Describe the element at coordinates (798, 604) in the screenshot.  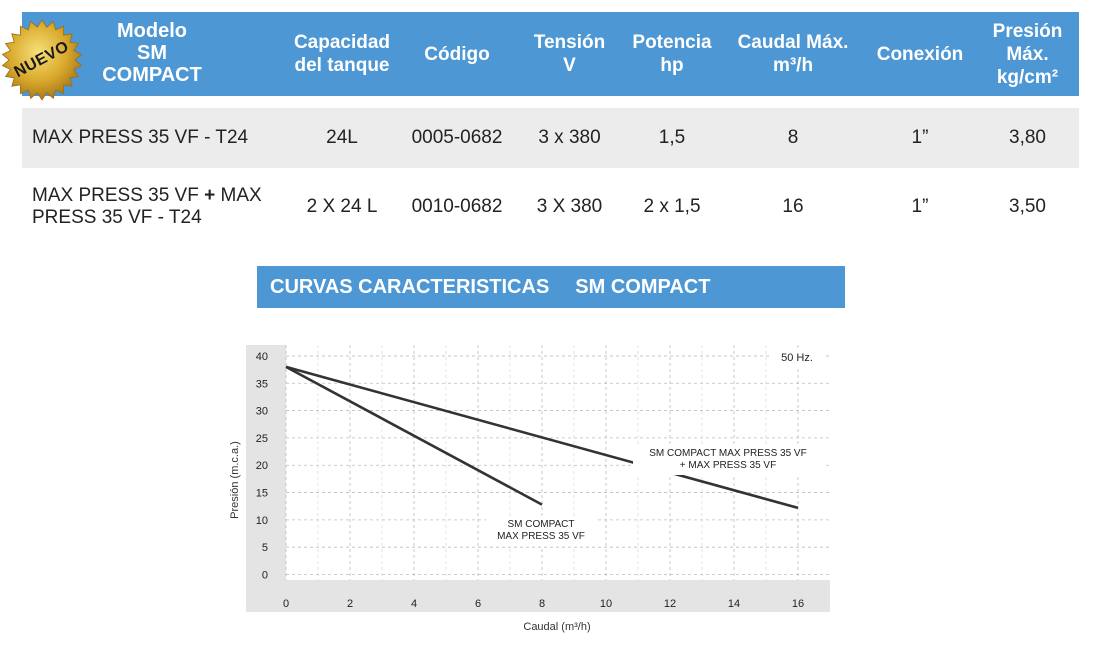
I see `x-tick-label: 16` at that location.